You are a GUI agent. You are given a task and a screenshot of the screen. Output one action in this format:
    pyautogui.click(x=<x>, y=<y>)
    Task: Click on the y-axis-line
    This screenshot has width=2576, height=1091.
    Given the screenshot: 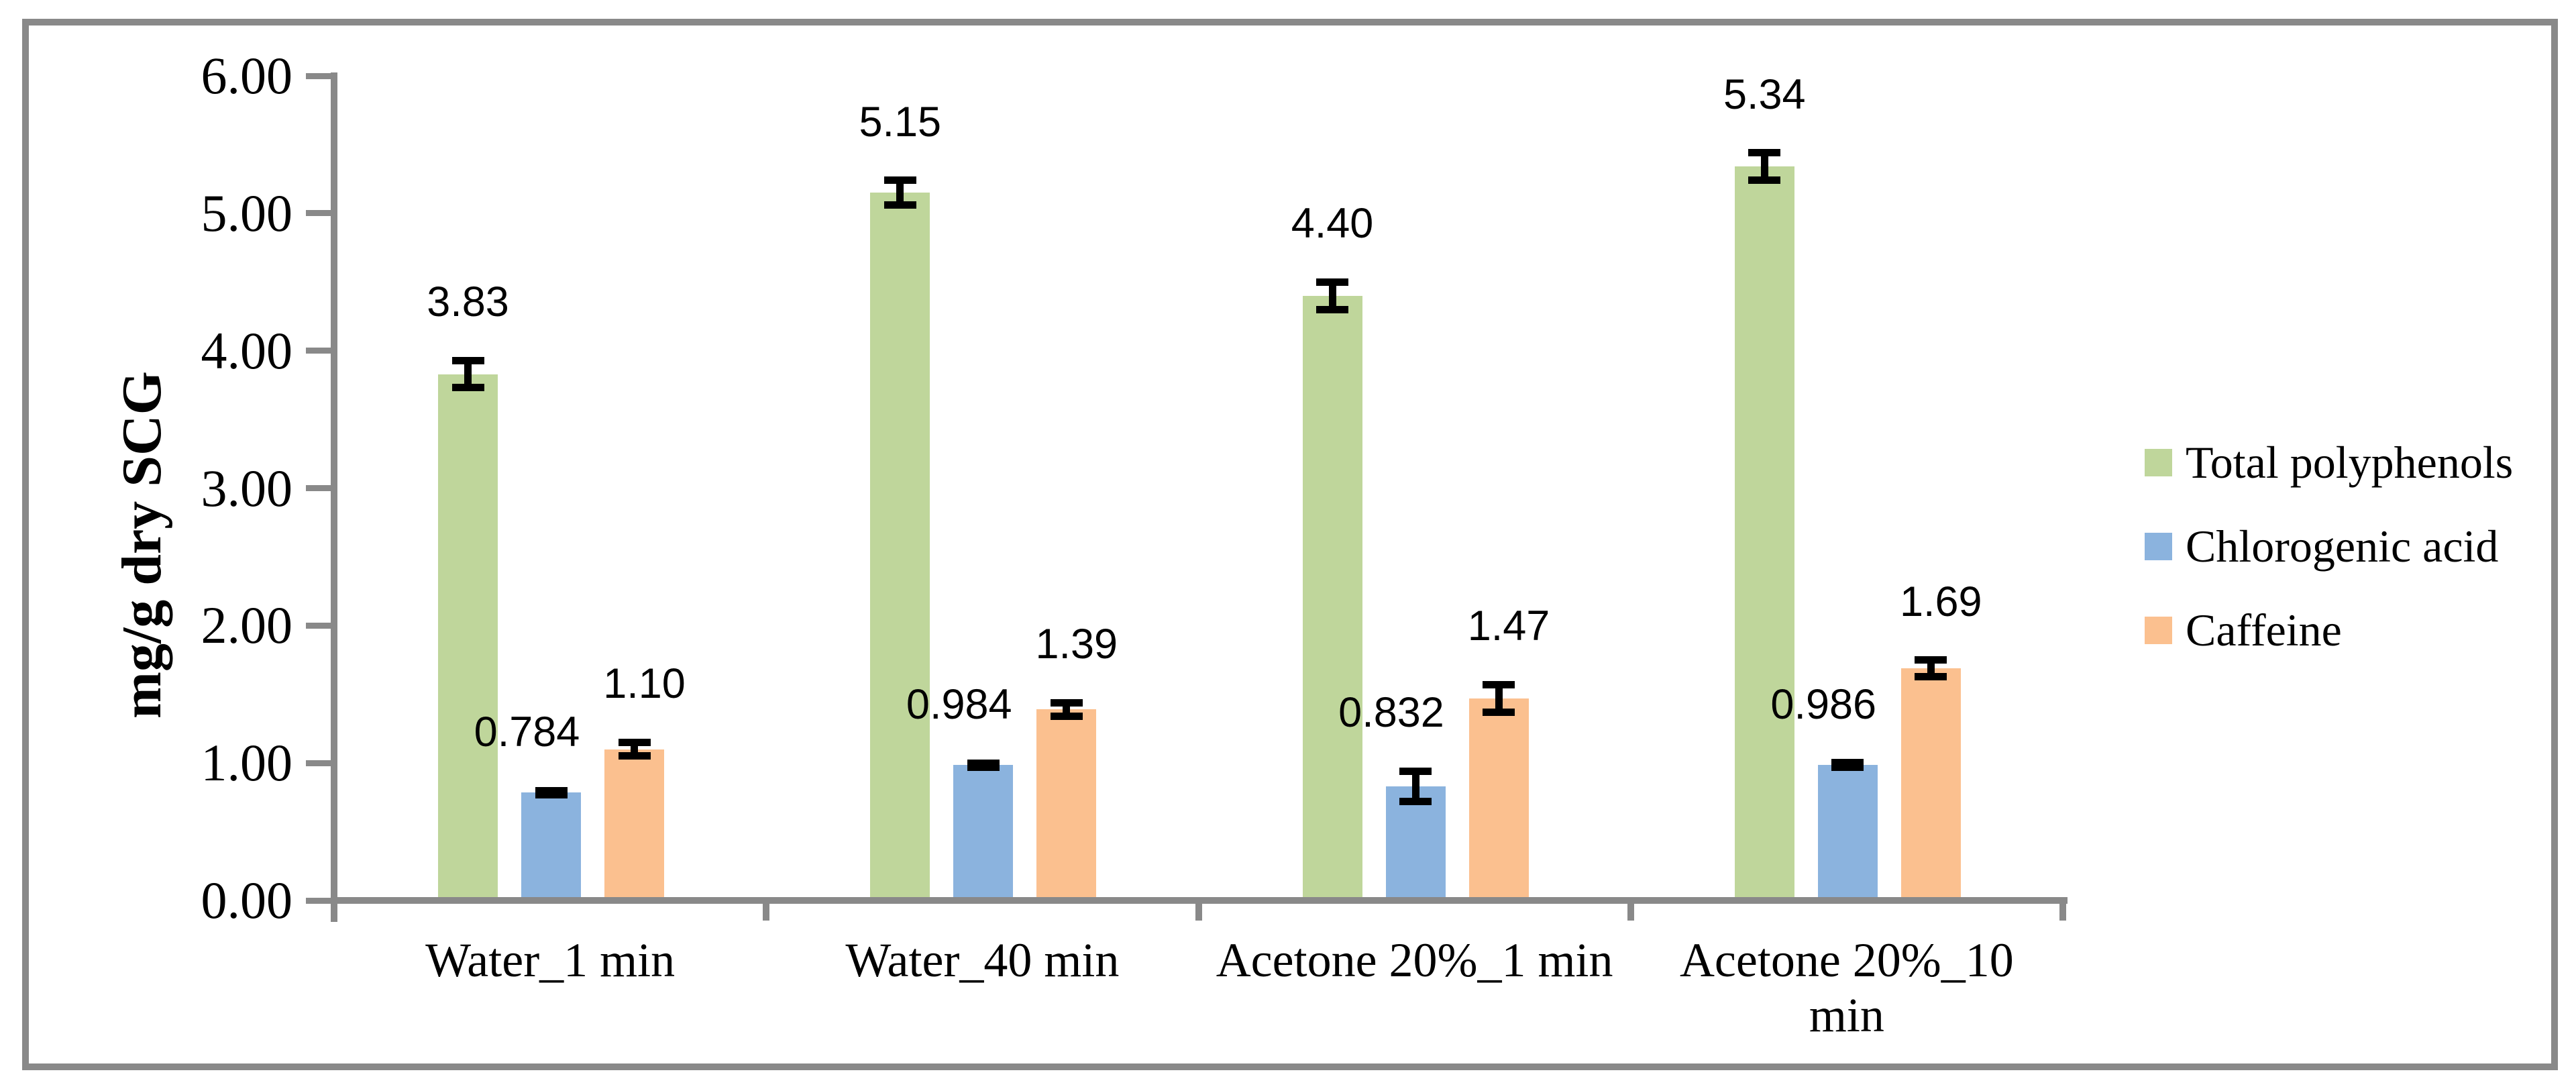 What is the action you would take?
    pyautogui.click(x=334, y=497)
    